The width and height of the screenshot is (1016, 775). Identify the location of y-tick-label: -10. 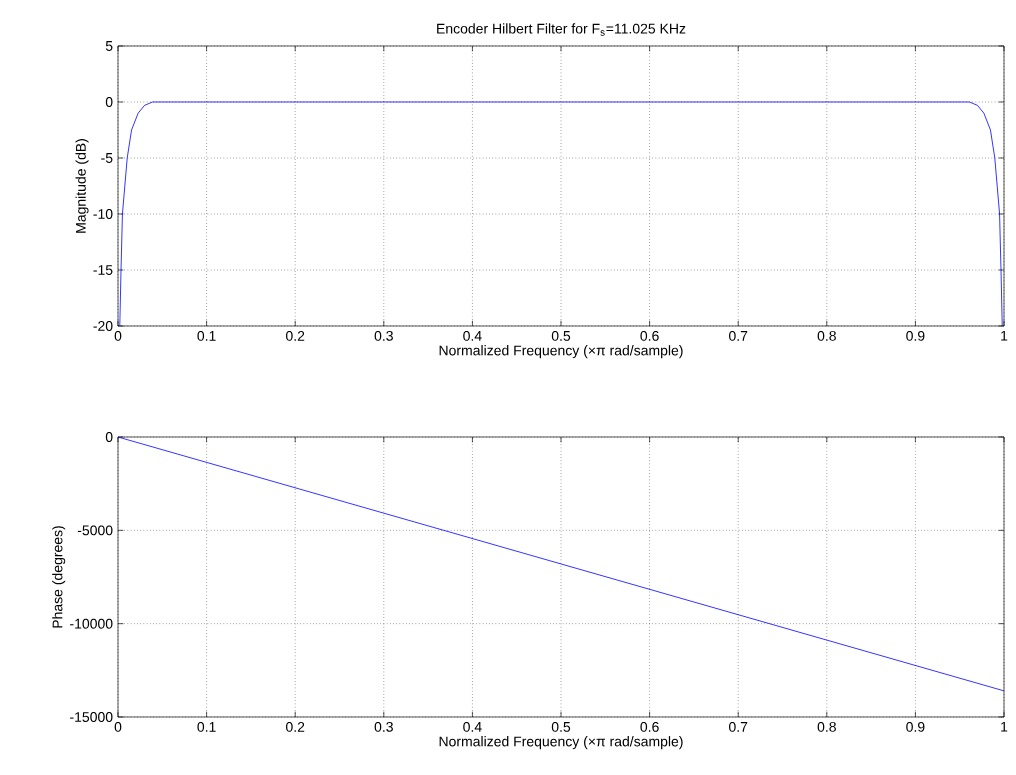
(103, 214).